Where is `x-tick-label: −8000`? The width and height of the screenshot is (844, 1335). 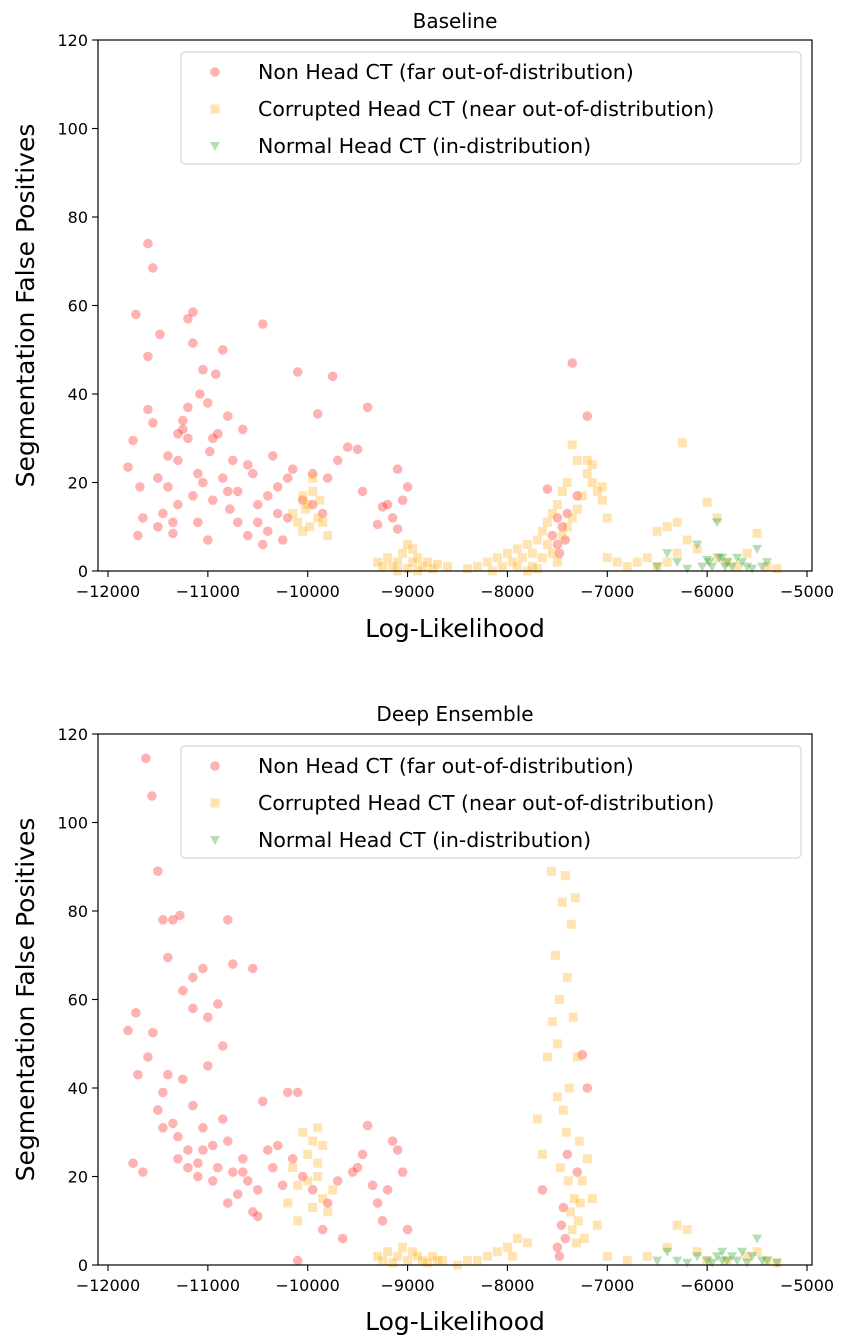
x-tick-label: −8000 is located at coordinates (507, 591).